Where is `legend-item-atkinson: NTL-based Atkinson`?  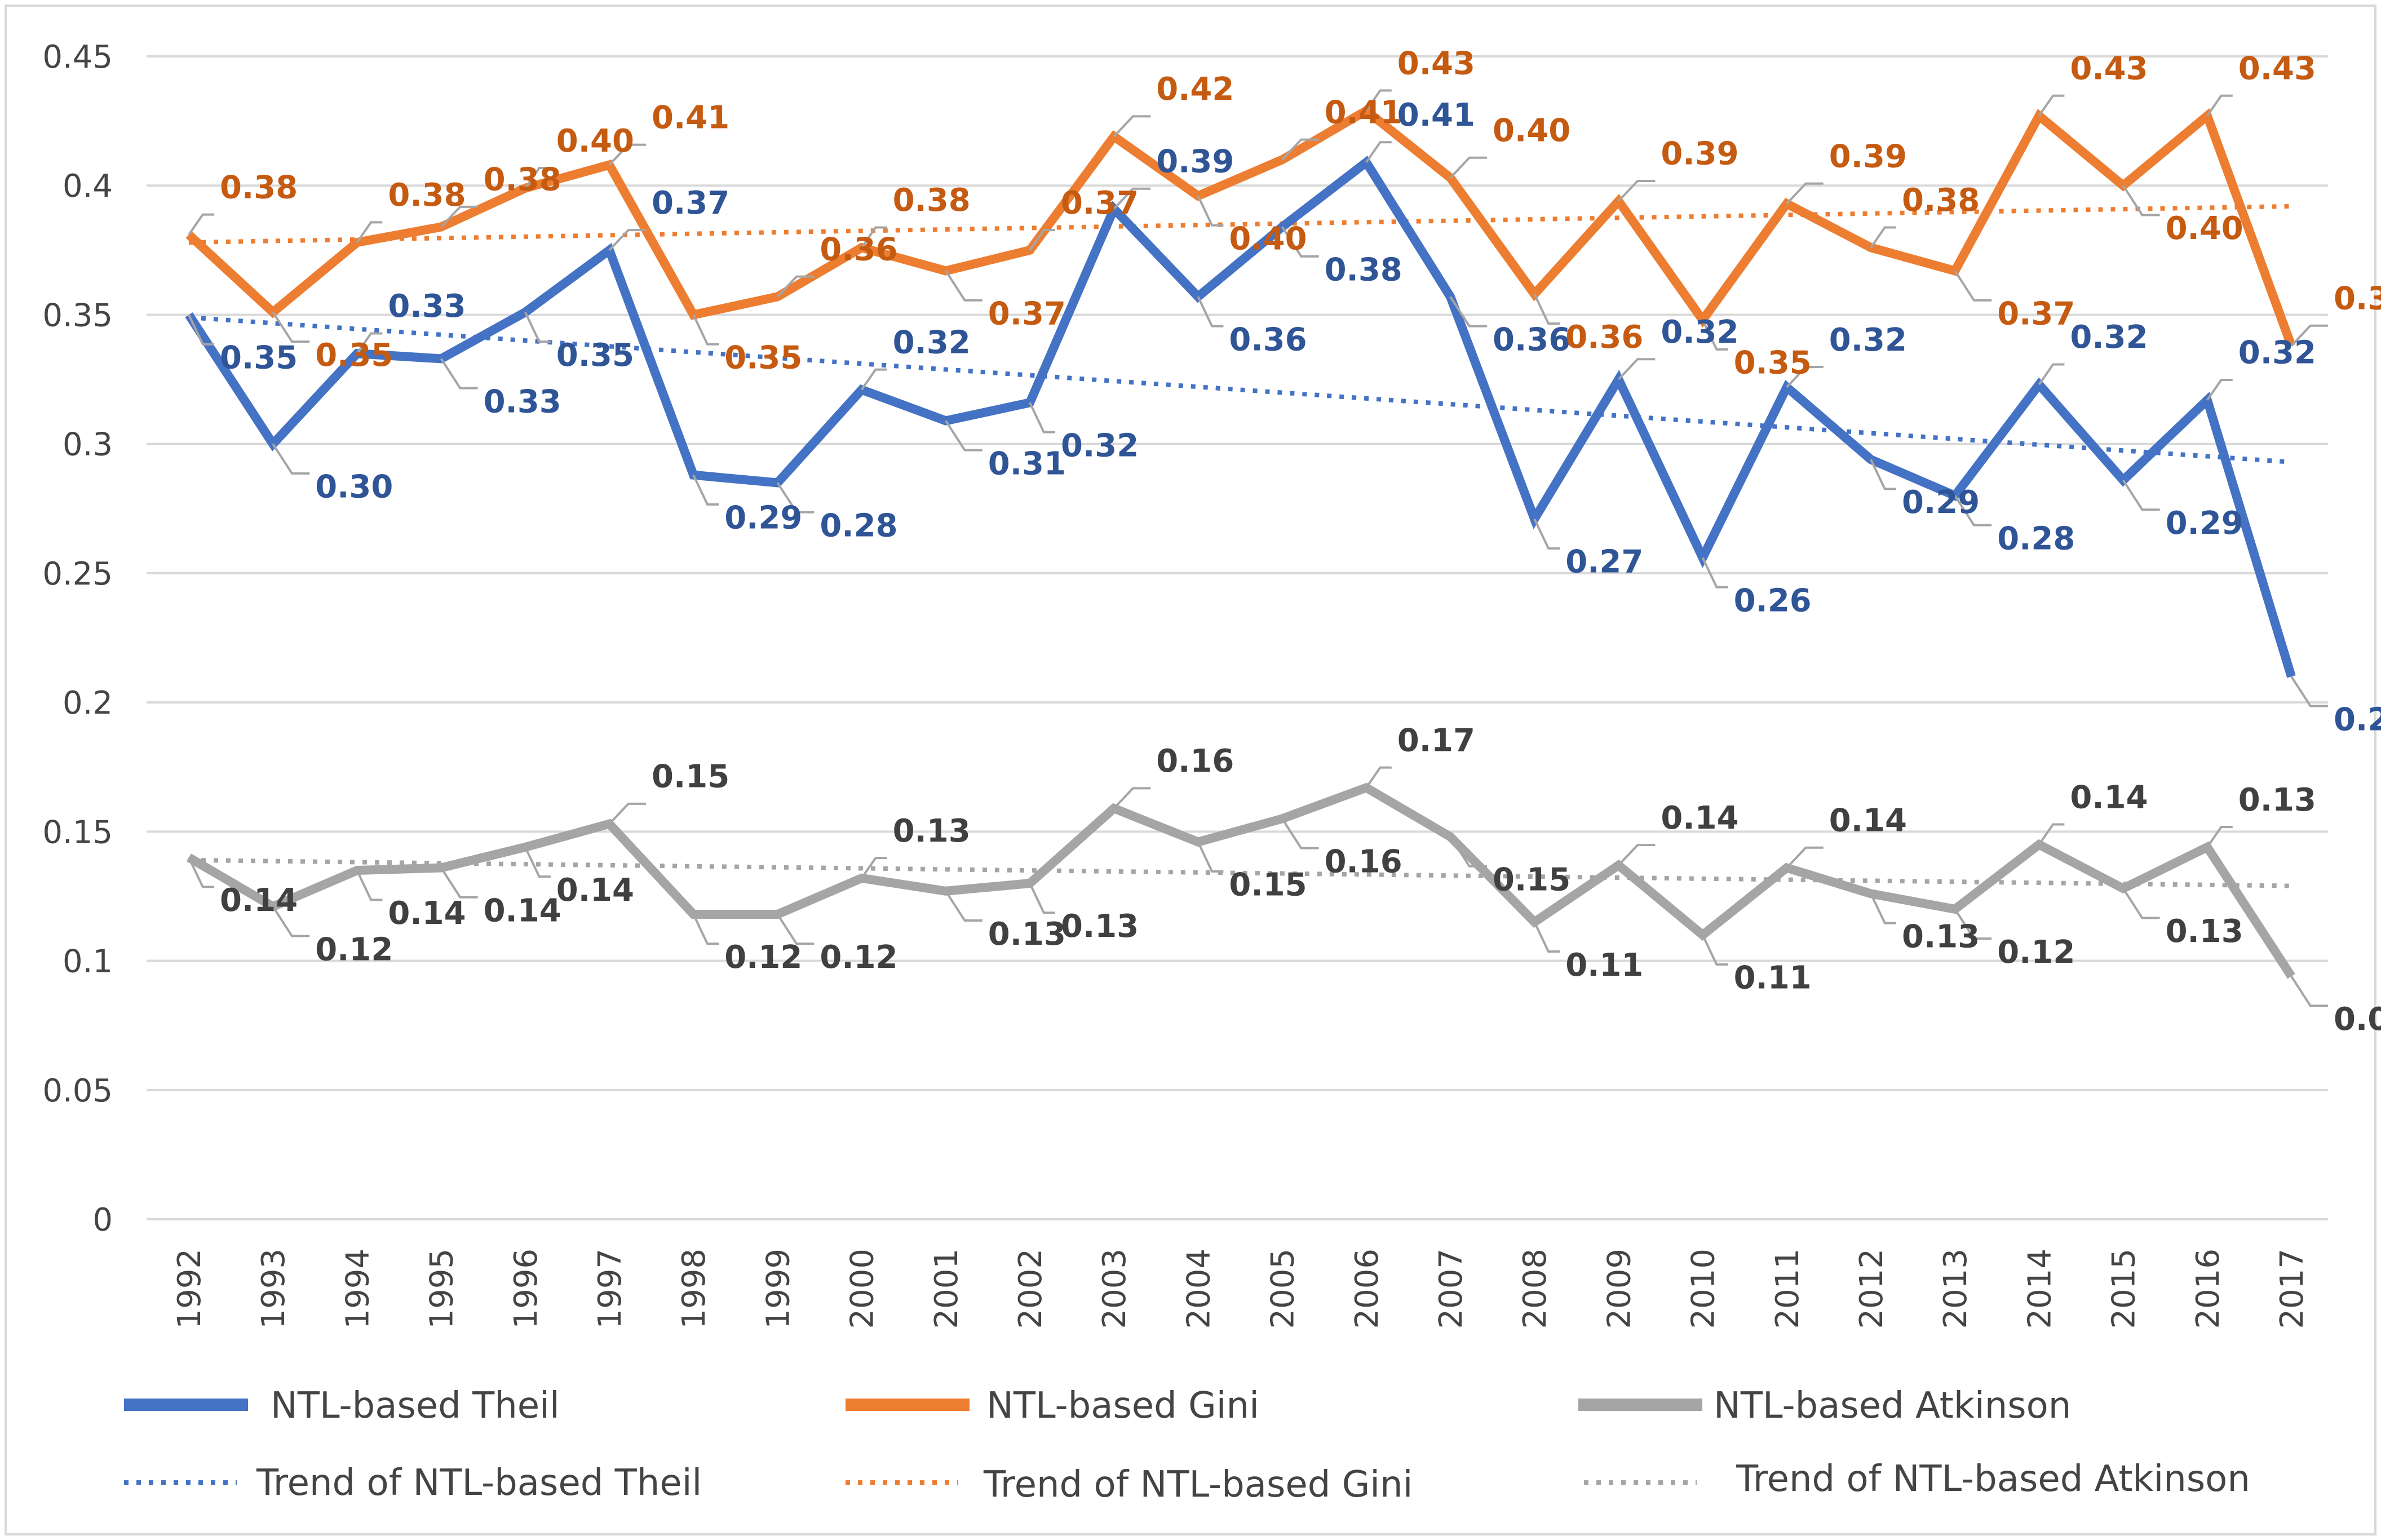 legend-item-atkinson: NTL-based Atkinson is located at coordinates (1825, 1406).